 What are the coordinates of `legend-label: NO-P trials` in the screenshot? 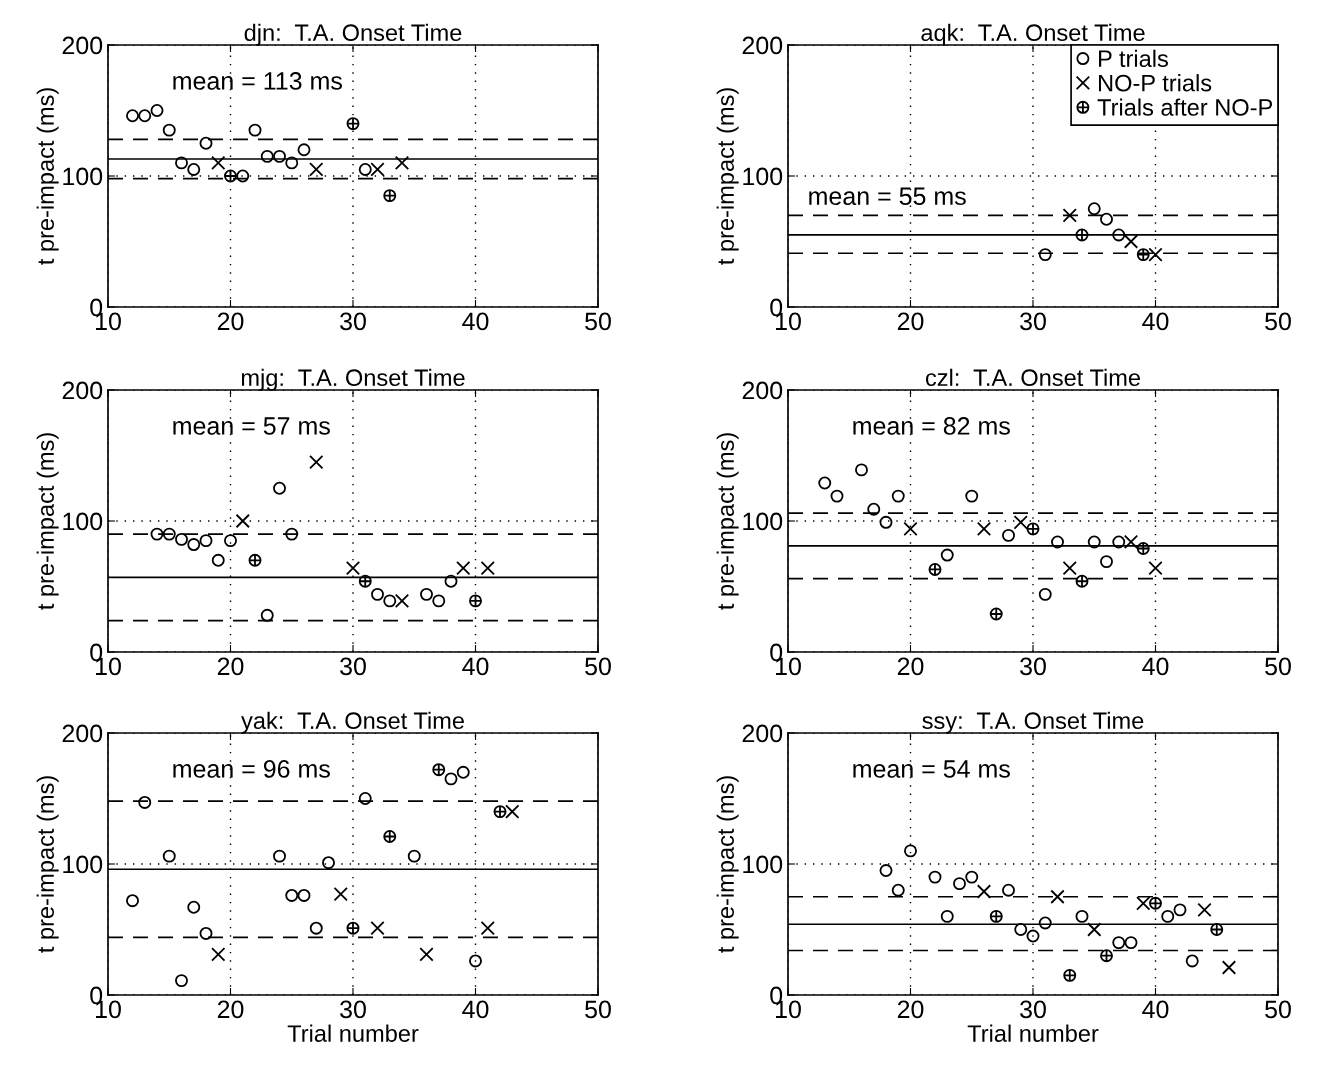 It's located at (1155, 83).